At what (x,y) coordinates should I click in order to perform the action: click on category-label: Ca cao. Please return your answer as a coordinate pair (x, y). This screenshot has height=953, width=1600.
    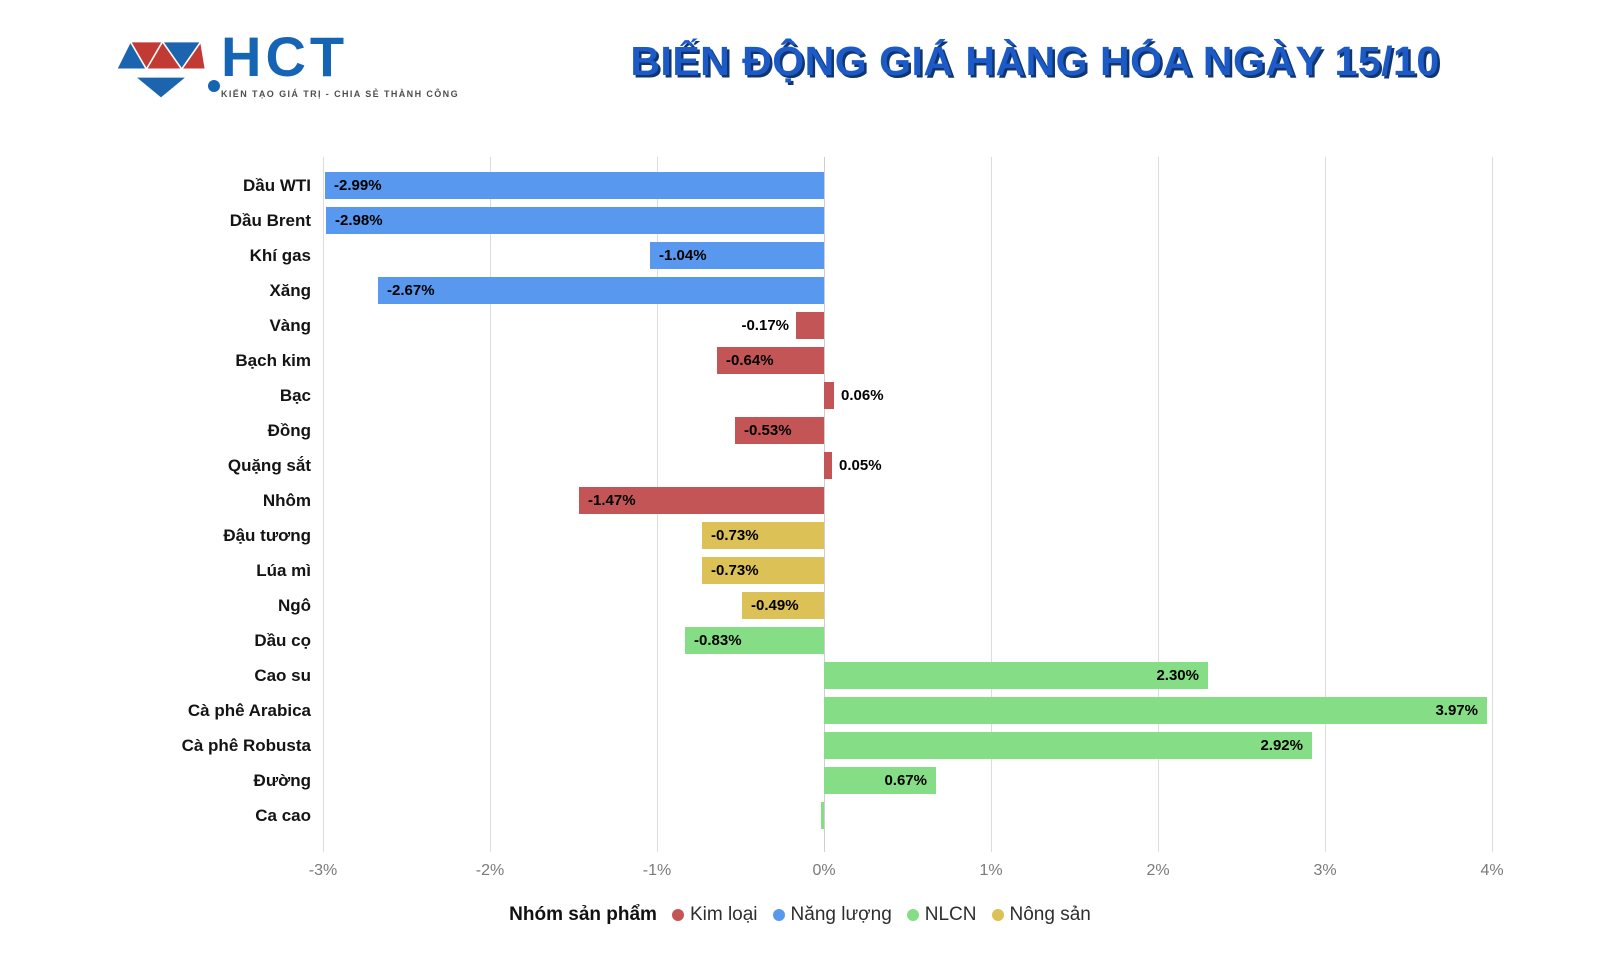
    Looking at the image, I should click on (283, 815).